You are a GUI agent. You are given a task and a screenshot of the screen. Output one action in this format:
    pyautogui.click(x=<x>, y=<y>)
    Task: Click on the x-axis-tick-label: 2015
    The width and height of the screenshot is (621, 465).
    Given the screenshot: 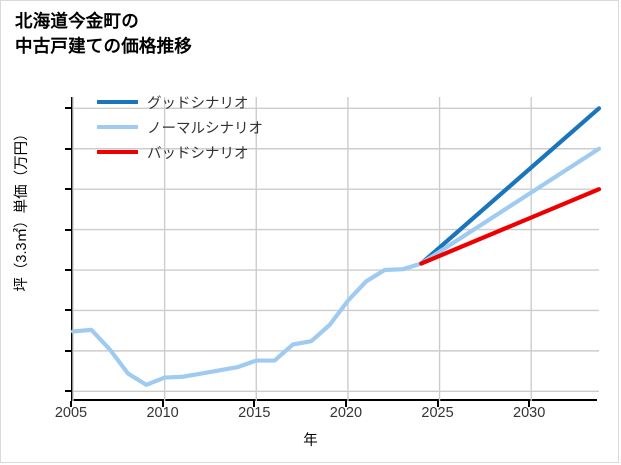 What is the action you would take?
    pyautogui.click(x=254, y=413)
    